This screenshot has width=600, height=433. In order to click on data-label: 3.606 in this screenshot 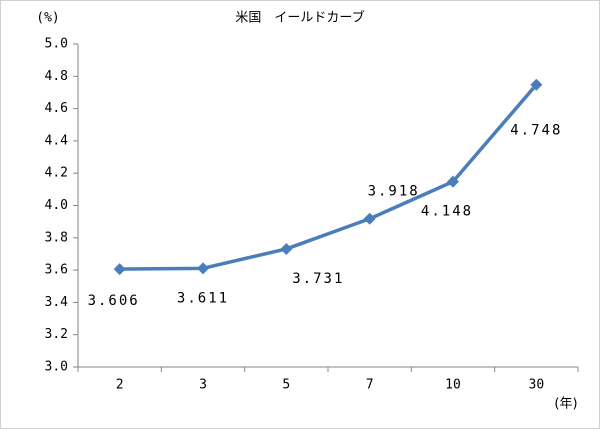, I will do `click(114, 301)`.